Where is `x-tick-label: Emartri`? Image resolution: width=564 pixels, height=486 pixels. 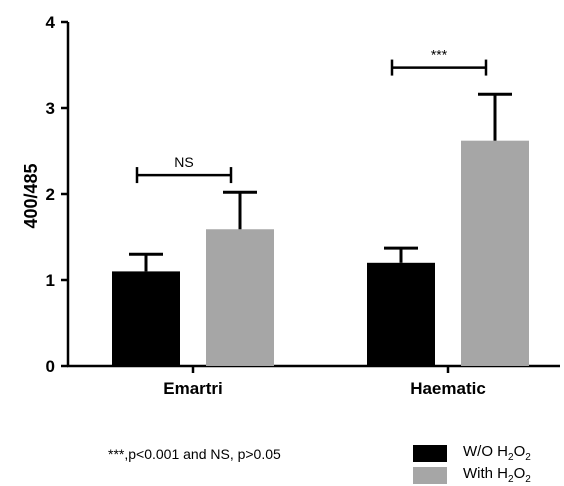 x-tick-label: Emartri is located at coordinates (193, 388).